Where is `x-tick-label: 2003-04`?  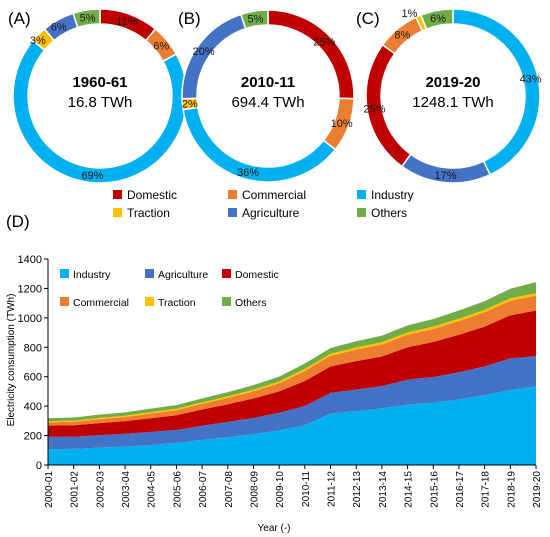 x-tick-label: 2003-04 is located at coordinates (126, 489).